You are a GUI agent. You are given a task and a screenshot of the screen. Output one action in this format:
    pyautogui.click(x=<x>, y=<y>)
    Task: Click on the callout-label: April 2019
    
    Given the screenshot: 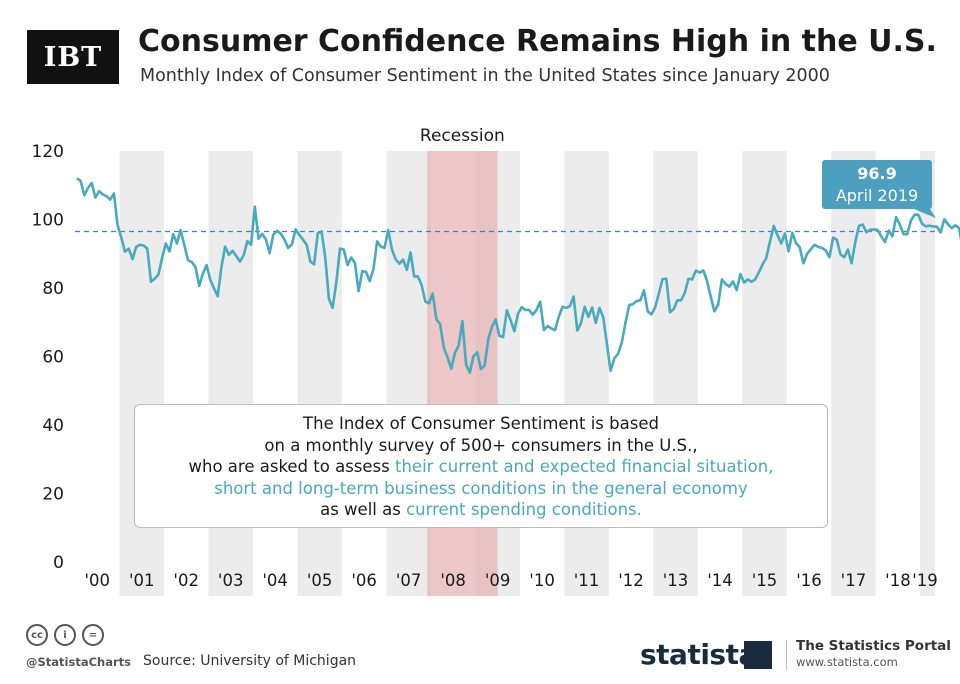 What is the action you would take?
    pyautogui.click(x=877, y=195)
    